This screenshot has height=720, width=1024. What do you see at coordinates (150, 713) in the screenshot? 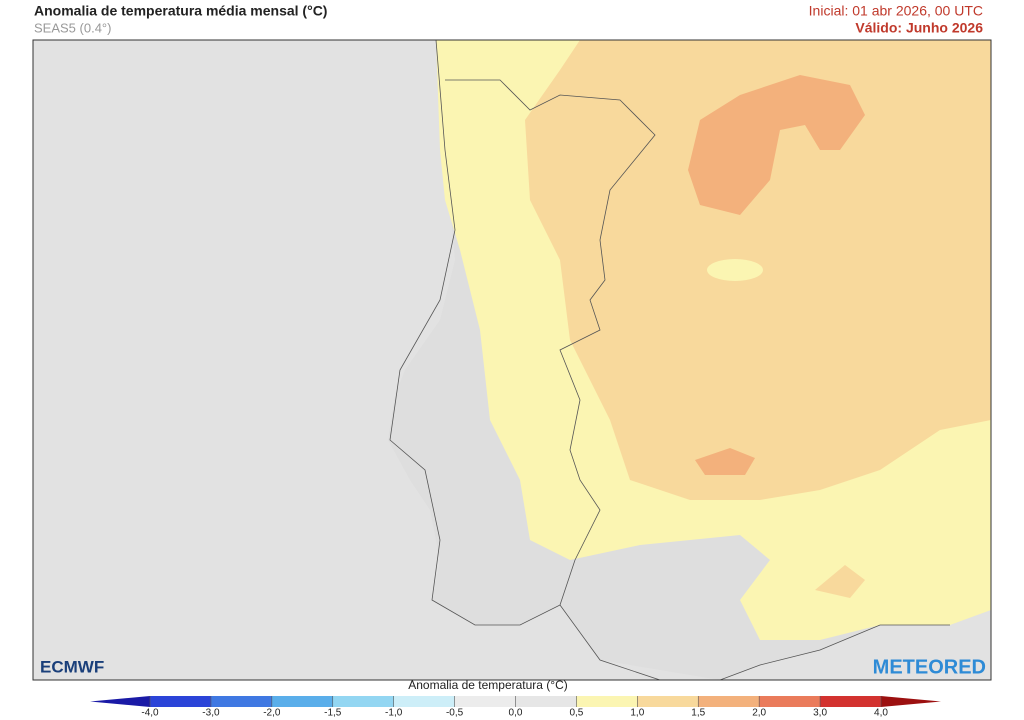
I see `colorbar-tick-label: -4,0` at bounding box center [150, 713].